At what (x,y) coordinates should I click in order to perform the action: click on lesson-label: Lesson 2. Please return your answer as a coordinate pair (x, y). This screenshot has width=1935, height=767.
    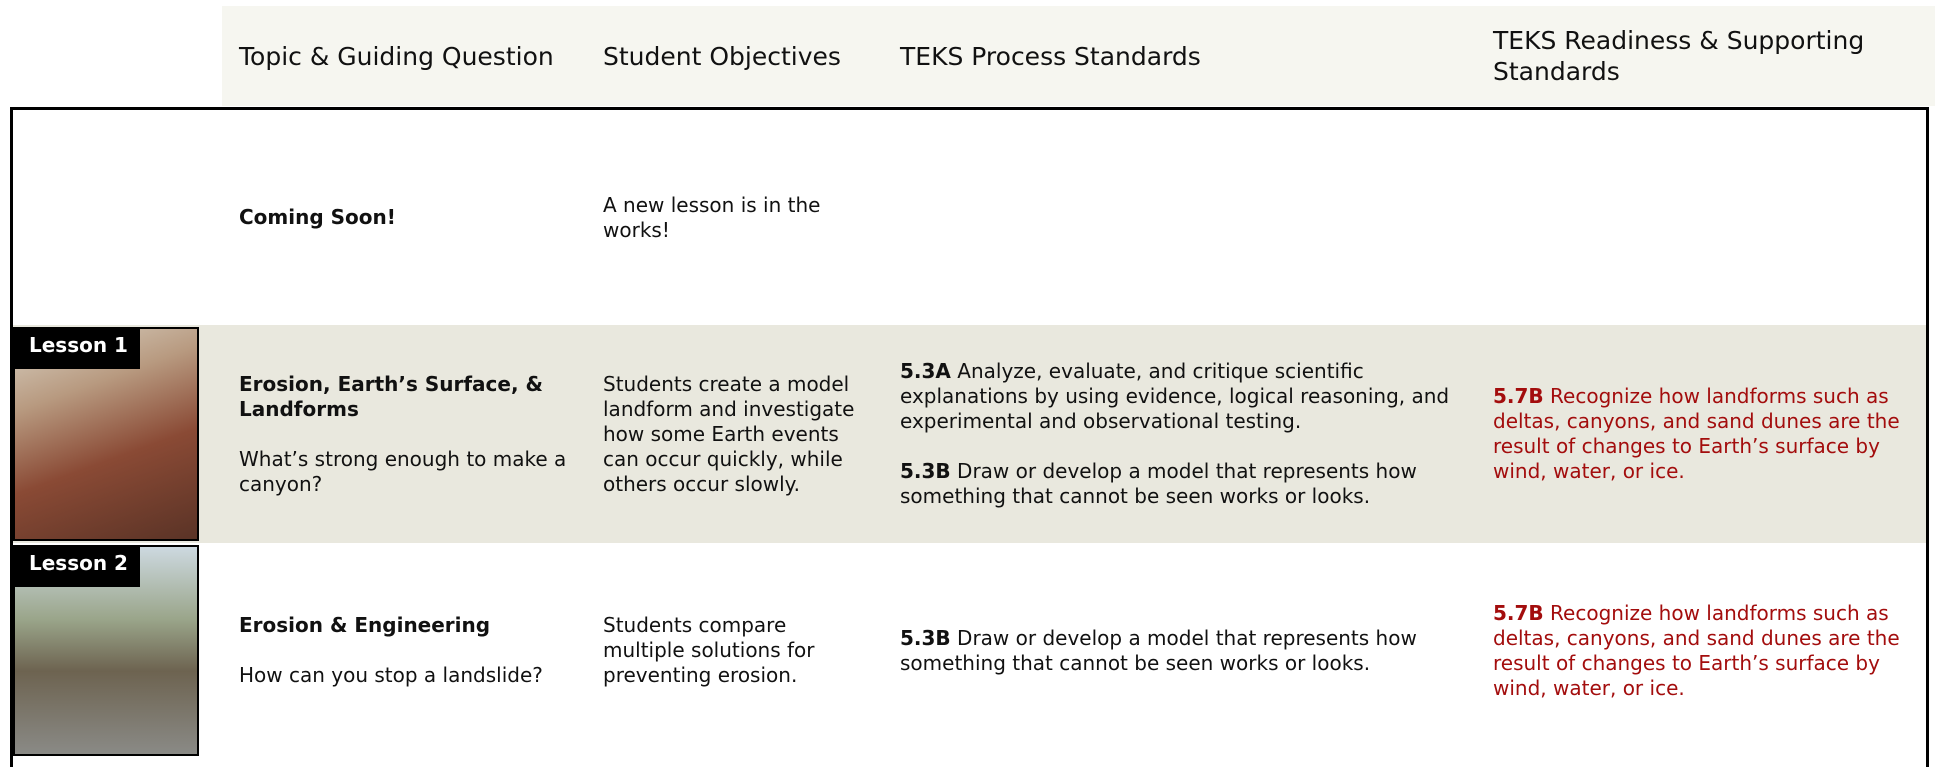
    Looking at the image, I should click on (77, 567).